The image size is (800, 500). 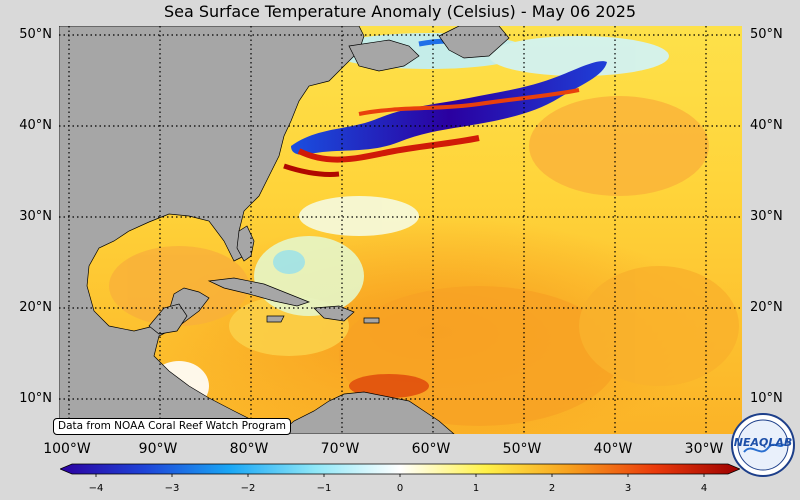 I want to click on colorbar-gradient, so click(x=400, y=469).